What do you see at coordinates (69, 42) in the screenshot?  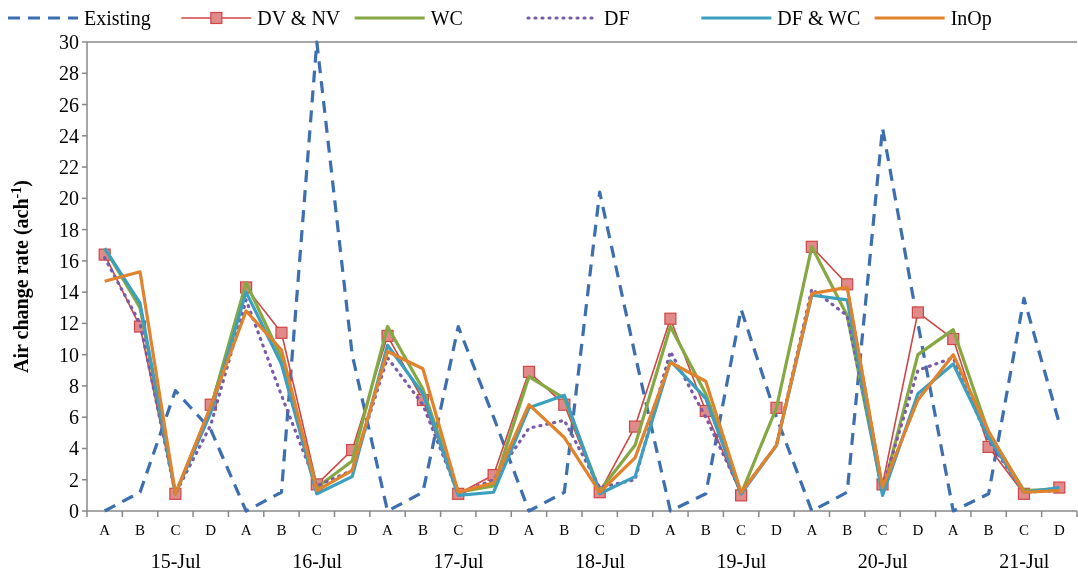 I see `y-tick-label: 30` at bounding box center [69, 42].